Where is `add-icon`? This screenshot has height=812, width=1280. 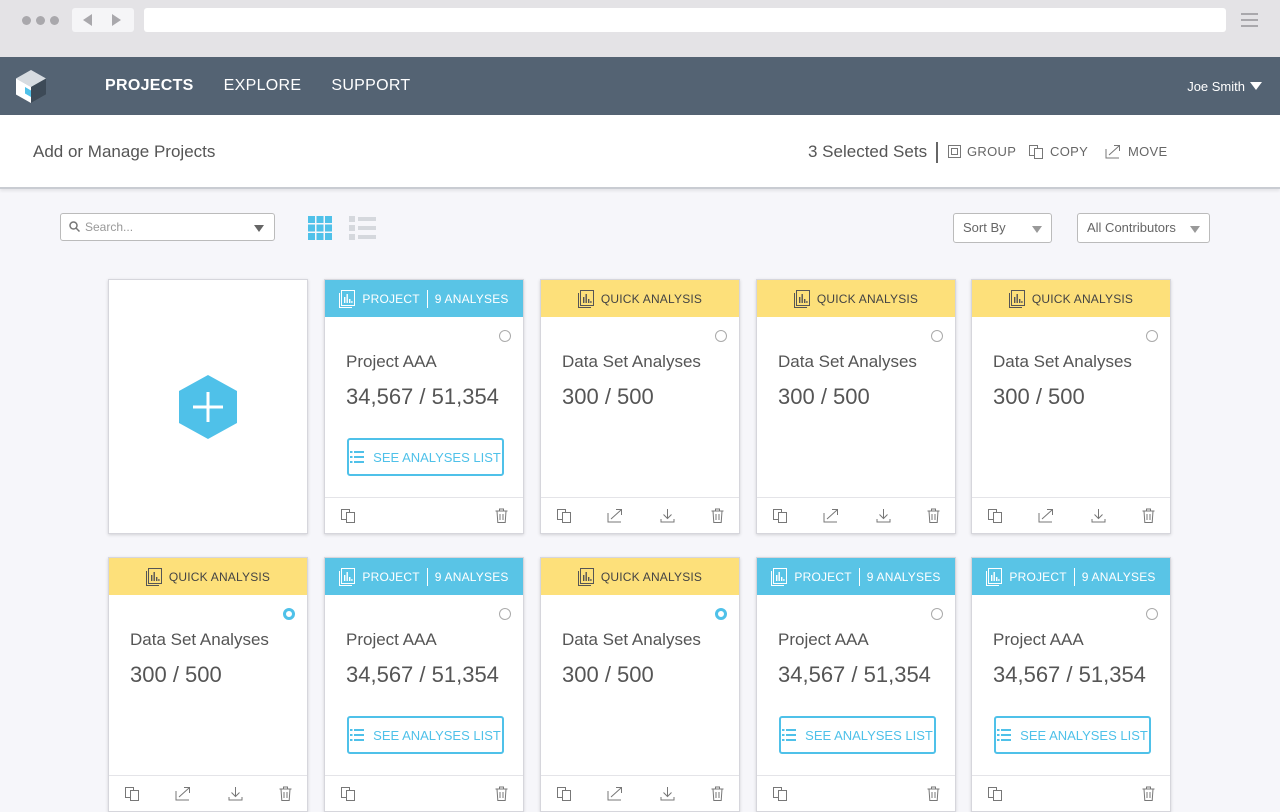
add-icon is located at coordinates (208, 407).